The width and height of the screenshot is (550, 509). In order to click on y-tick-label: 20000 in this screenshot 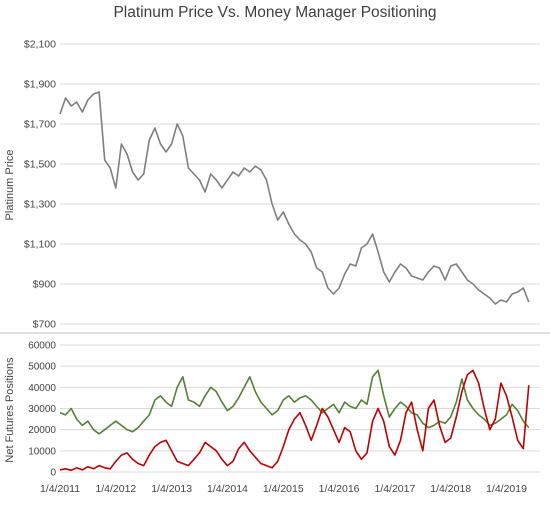, I will do `click(42, 430)`.